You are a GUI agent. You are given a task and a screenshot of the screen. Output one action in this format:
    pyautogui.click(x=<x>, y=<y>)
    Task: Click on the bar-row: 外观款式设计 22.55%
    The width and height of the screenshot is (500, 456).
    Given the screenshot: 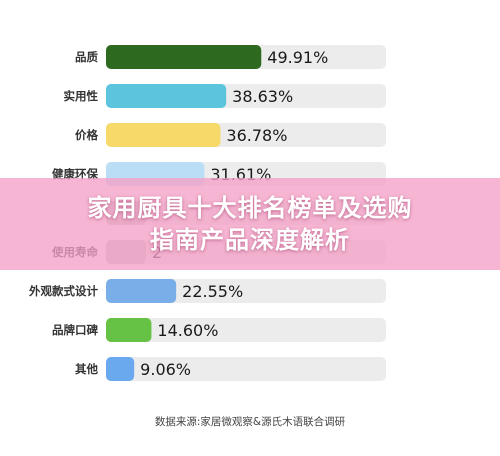 What is the action you would take?
    pyautogui.click(x=207, y=291)
    